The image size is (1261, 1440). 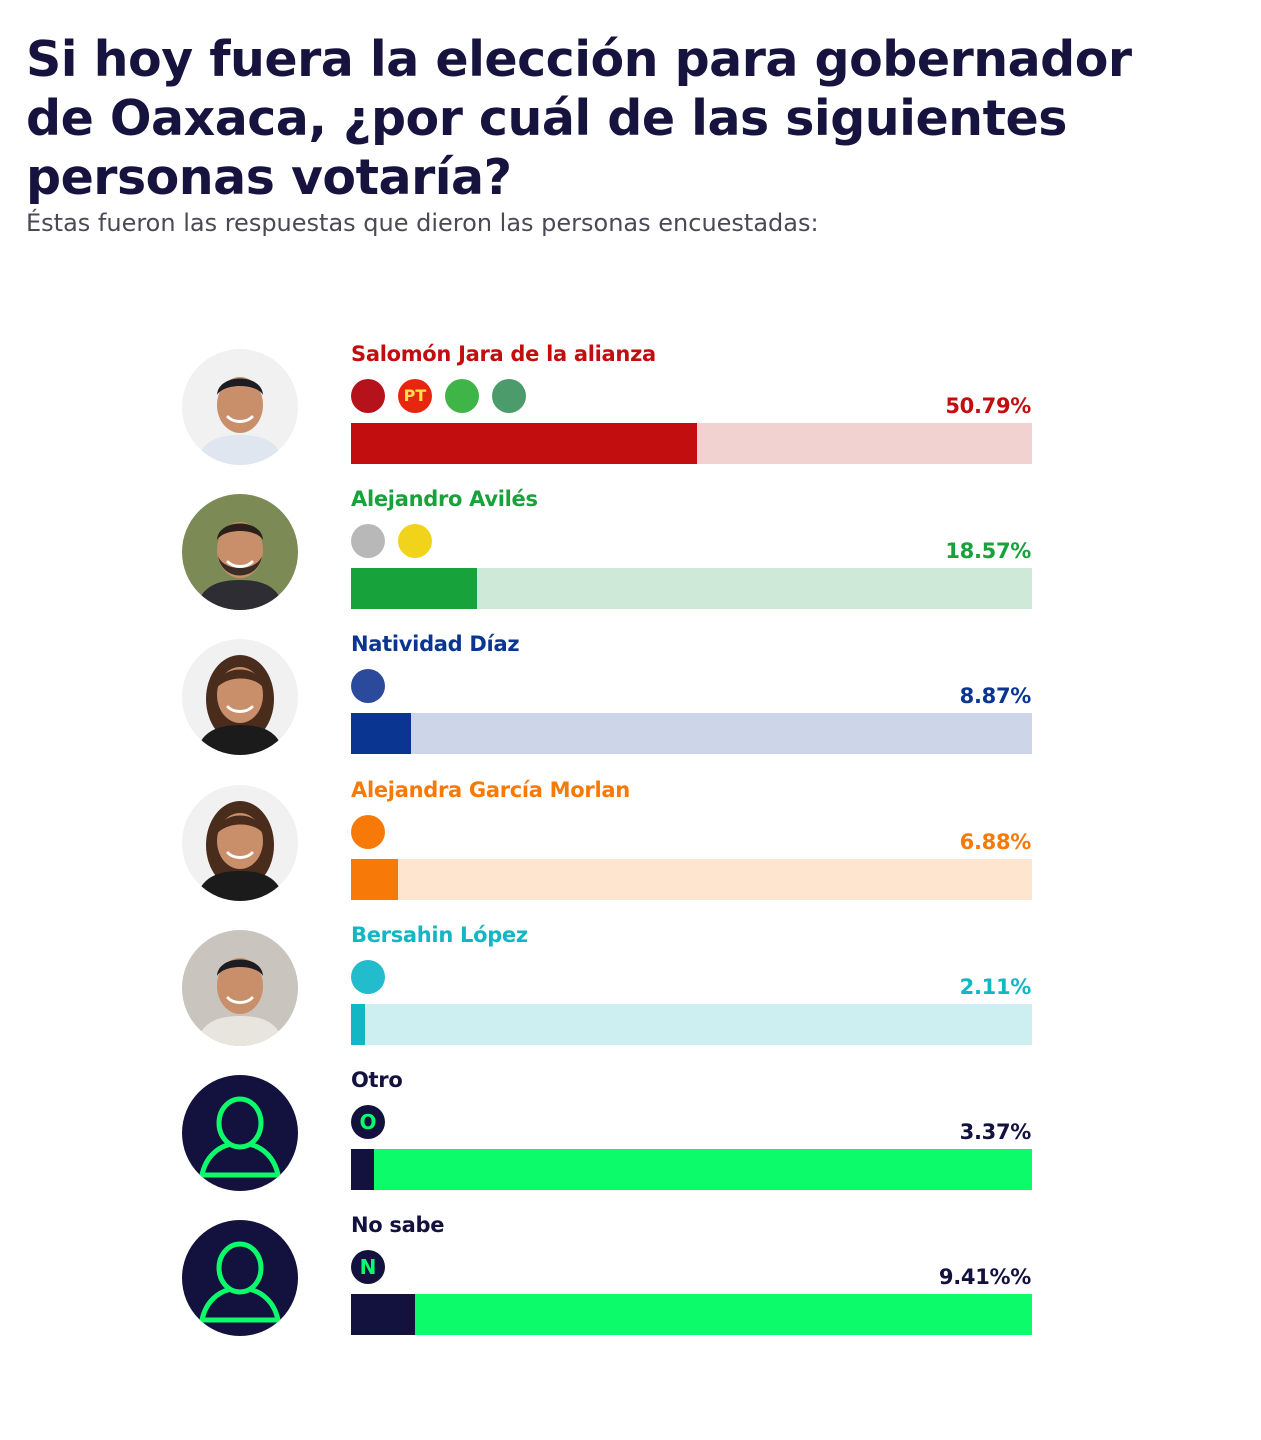 I want to click on photo-man-glasses-icon, so click(x=240, y=987).